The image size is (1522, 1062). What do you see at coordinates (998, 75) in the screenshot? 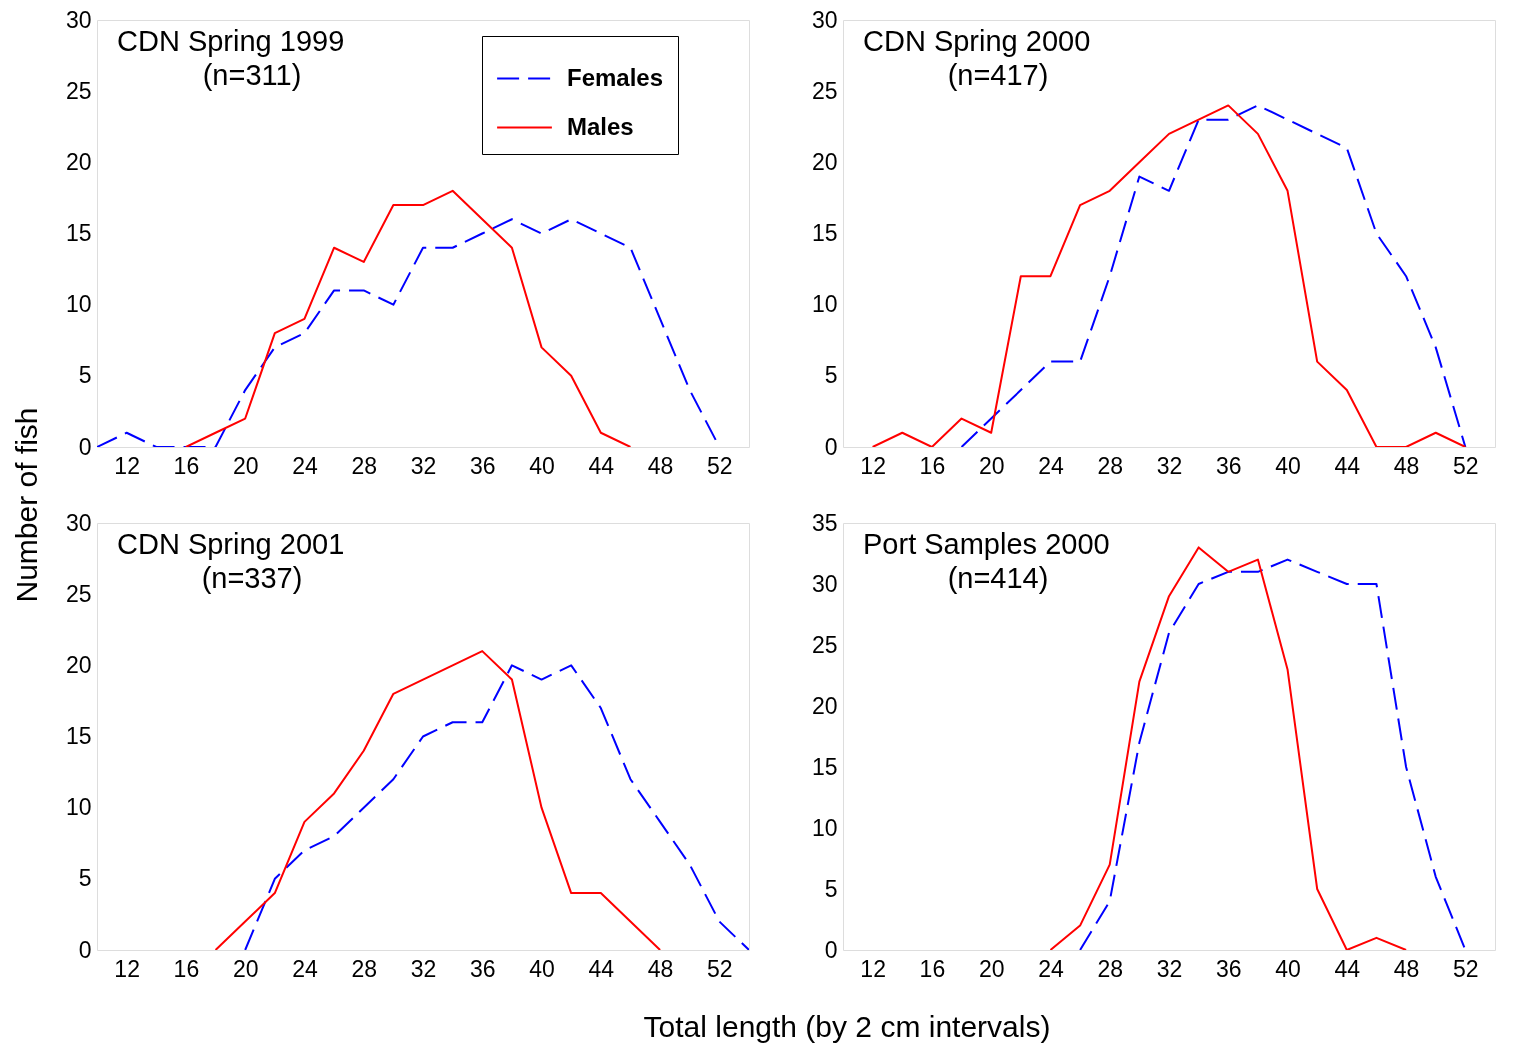
I see `annotation: (n=417)` at bounding box center [998, 75].